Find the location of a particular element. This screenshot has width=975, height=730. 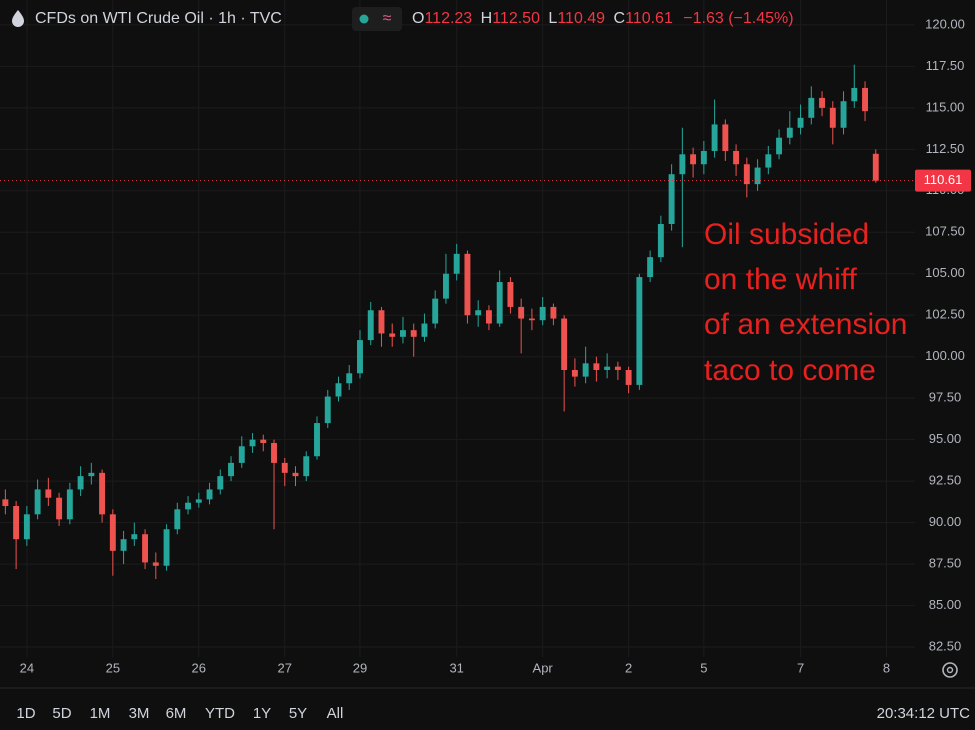

ohlc-key: H is located at coordinates (487, 18).